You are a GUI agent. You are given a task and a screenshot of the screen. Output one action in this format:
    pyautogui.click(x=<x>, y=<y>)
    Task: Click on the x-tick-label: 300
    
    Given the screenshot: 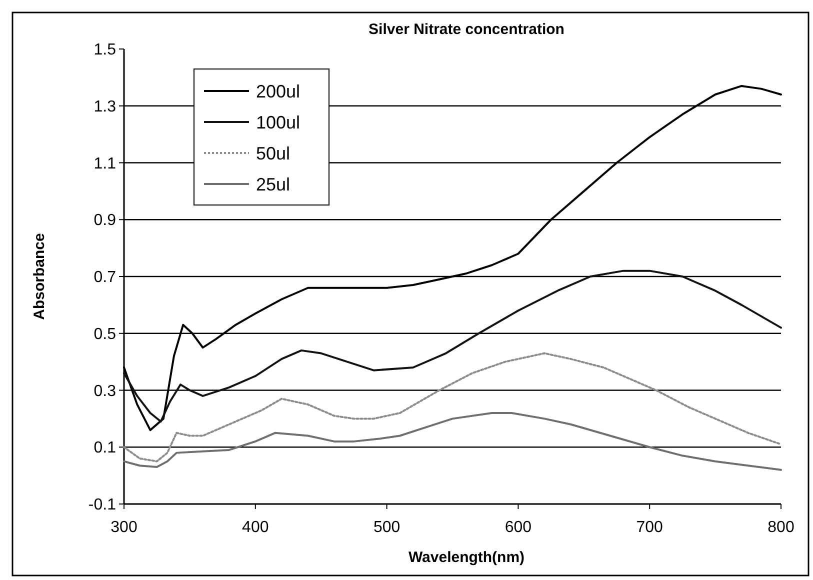 What is the action you would take?
    pyautogui.click(x=124, y=527)
    